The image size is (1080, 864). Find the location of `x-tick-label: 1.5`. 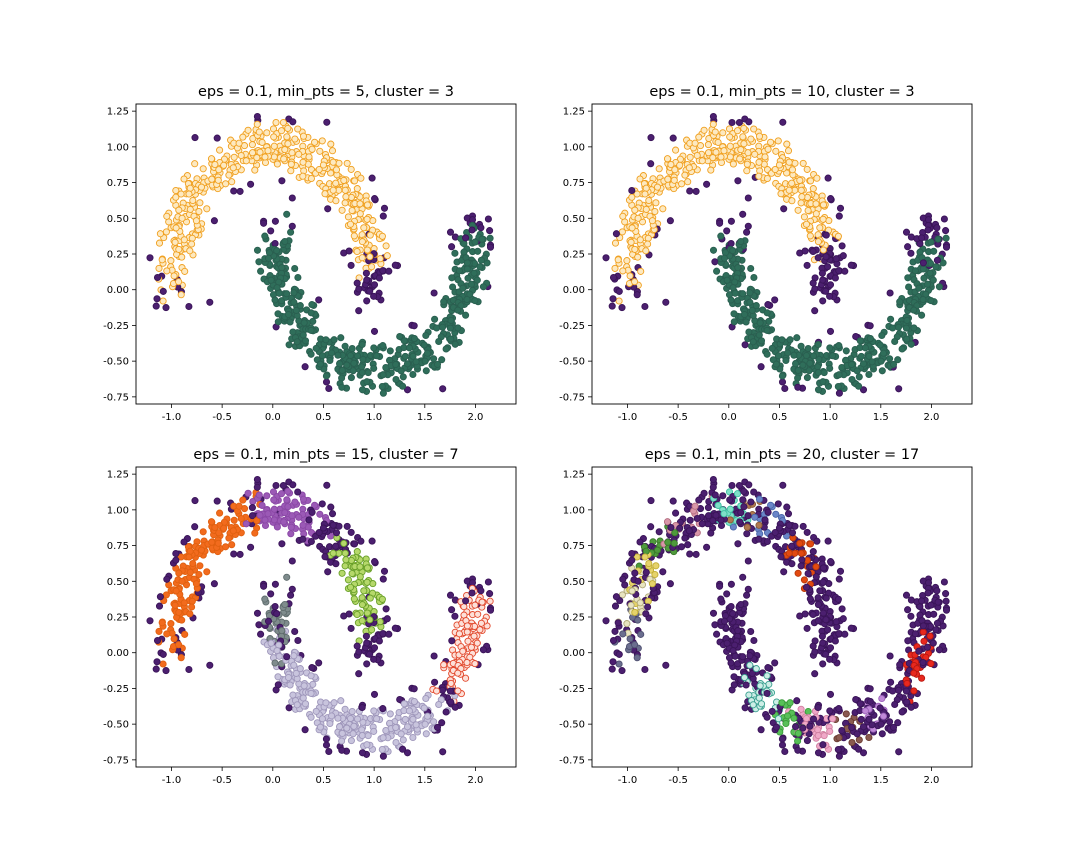

x-tick-label: 1.5 is located at coordinates (425, 417).